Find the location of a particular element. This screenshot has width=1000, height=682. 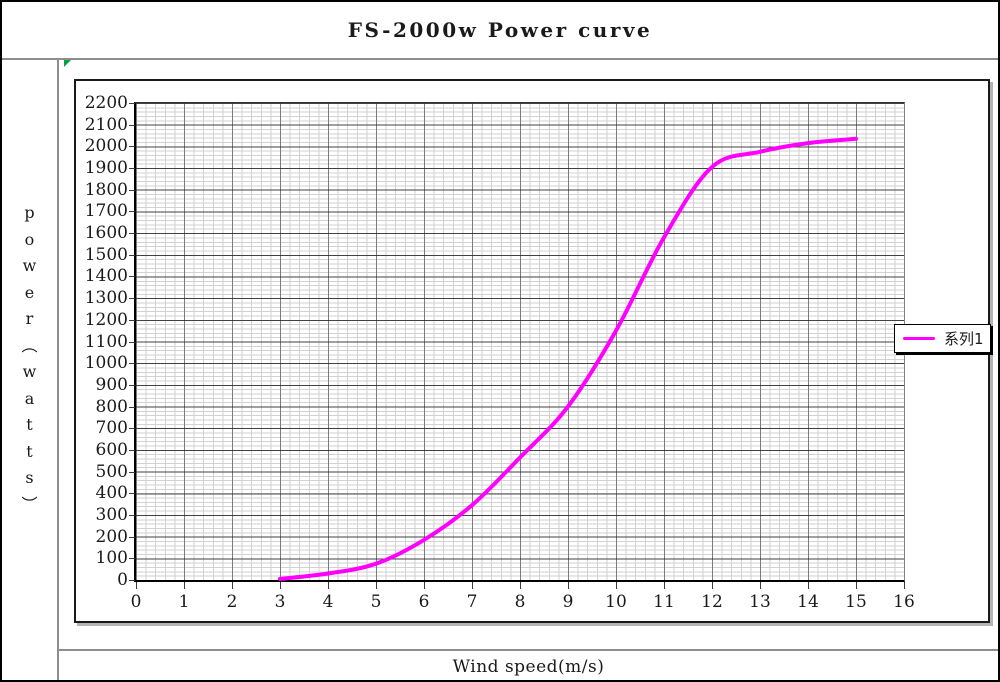

y-tick-label: 200 is located at coordinates (111, 536).